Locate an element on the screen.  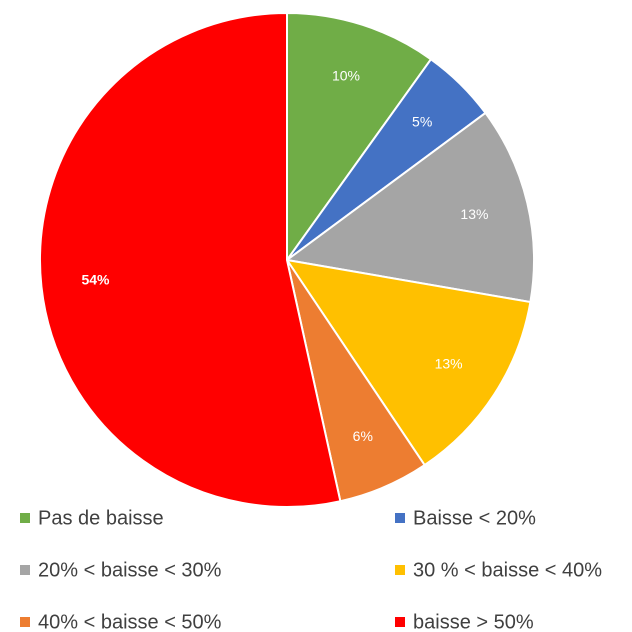
legend-label: 20% < baisse < 30% is located at coordinates (130, 570).